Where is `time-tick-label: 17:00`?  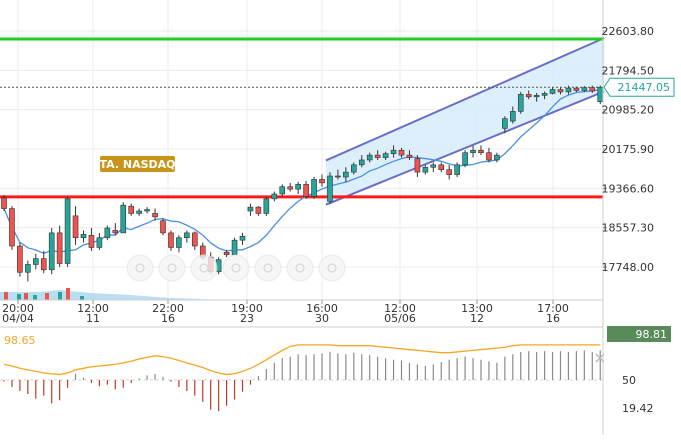 time-tick-label: 17:00 is located at coordinates (553, 308).